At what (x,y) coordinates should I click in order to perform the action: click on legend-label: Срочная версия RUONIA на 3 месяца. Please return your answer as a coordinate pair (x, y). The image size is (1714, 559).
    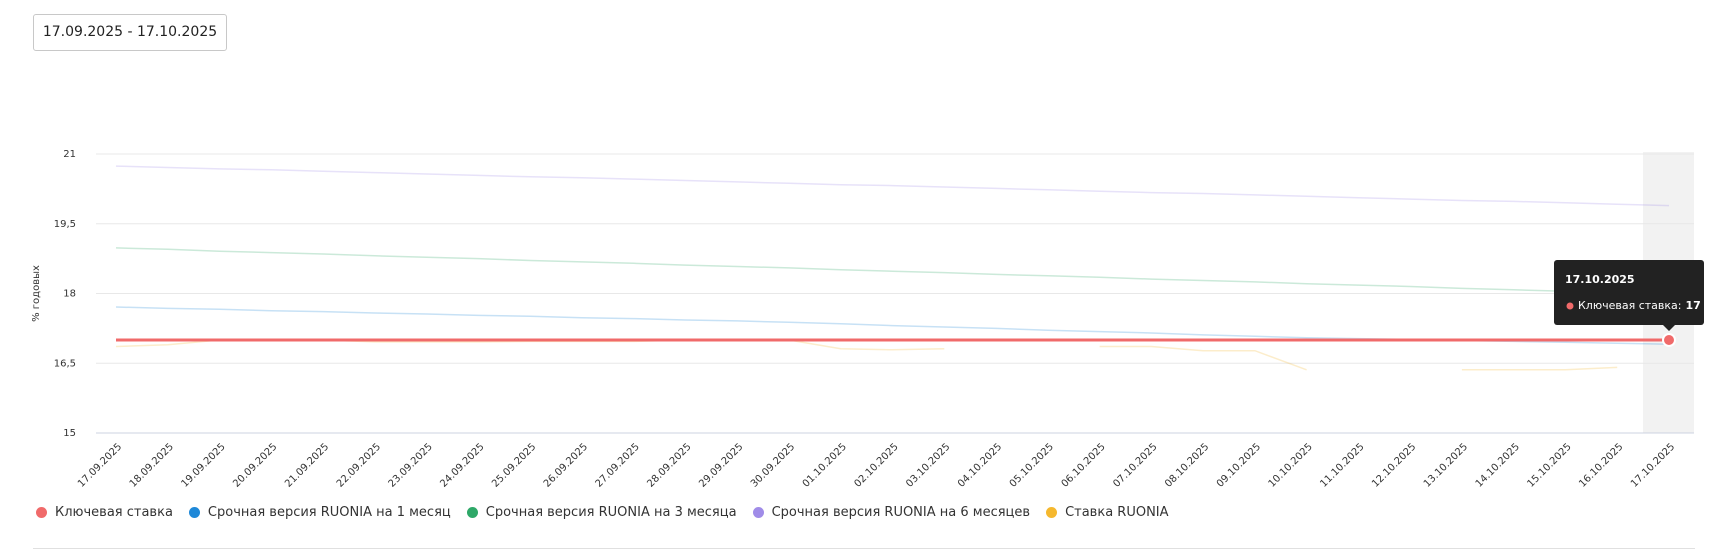
    Looking at the image, I should click on (611, 512).